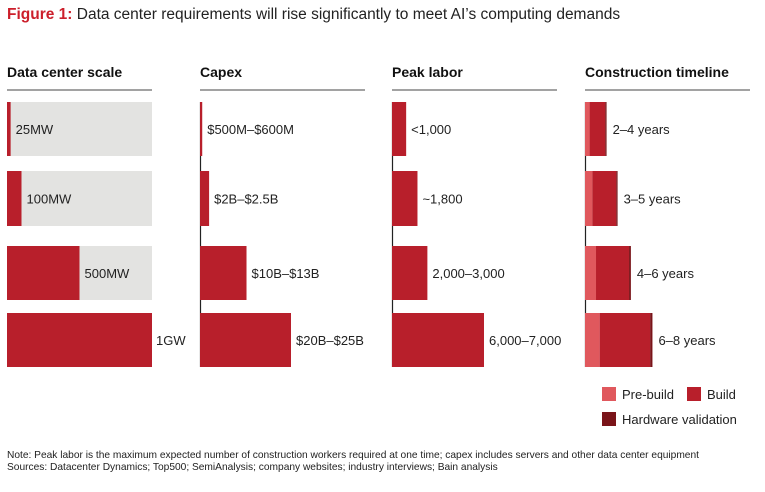  I want to click on timeline-label-0: 2–4 years, so click(642, 129).